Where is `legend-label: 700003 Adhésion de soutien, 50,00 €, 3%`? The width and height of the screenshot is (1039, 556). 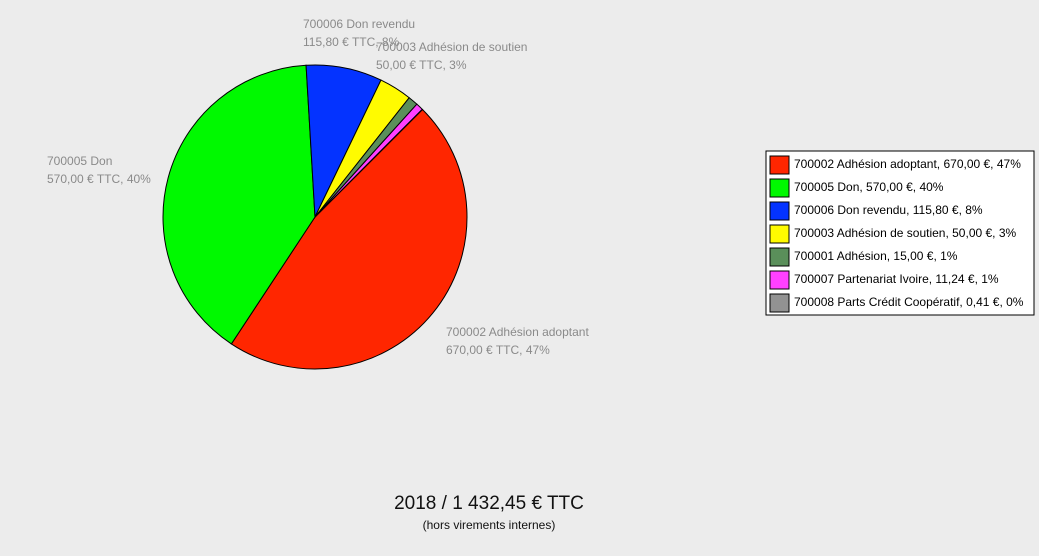
legend-label: 700003 Adhésion de soutien, 50,00 €, 3% is located at coordinates (905, 233).